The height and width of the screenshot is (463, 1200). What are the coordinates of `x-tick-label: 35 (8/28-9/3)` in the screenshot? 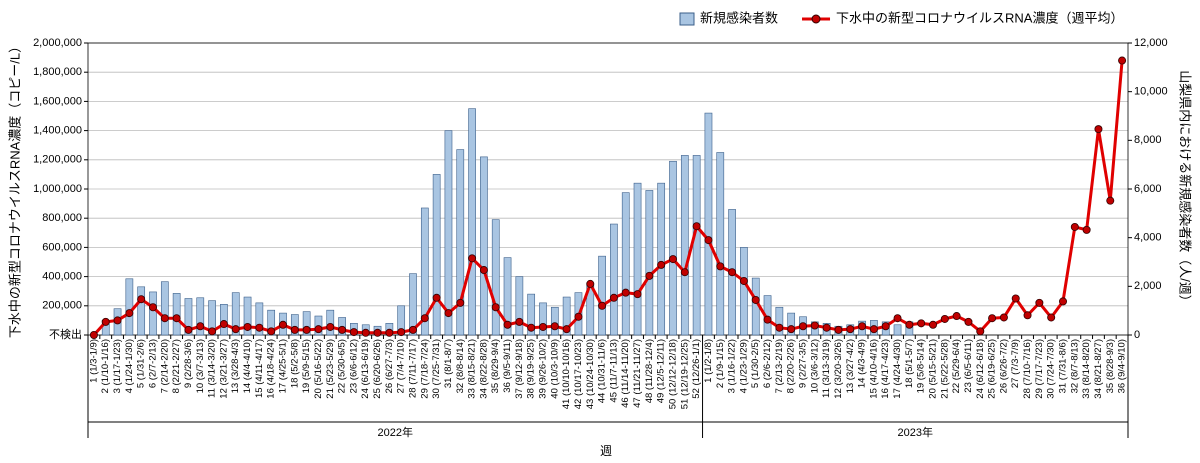 It's located at (1110, 366).